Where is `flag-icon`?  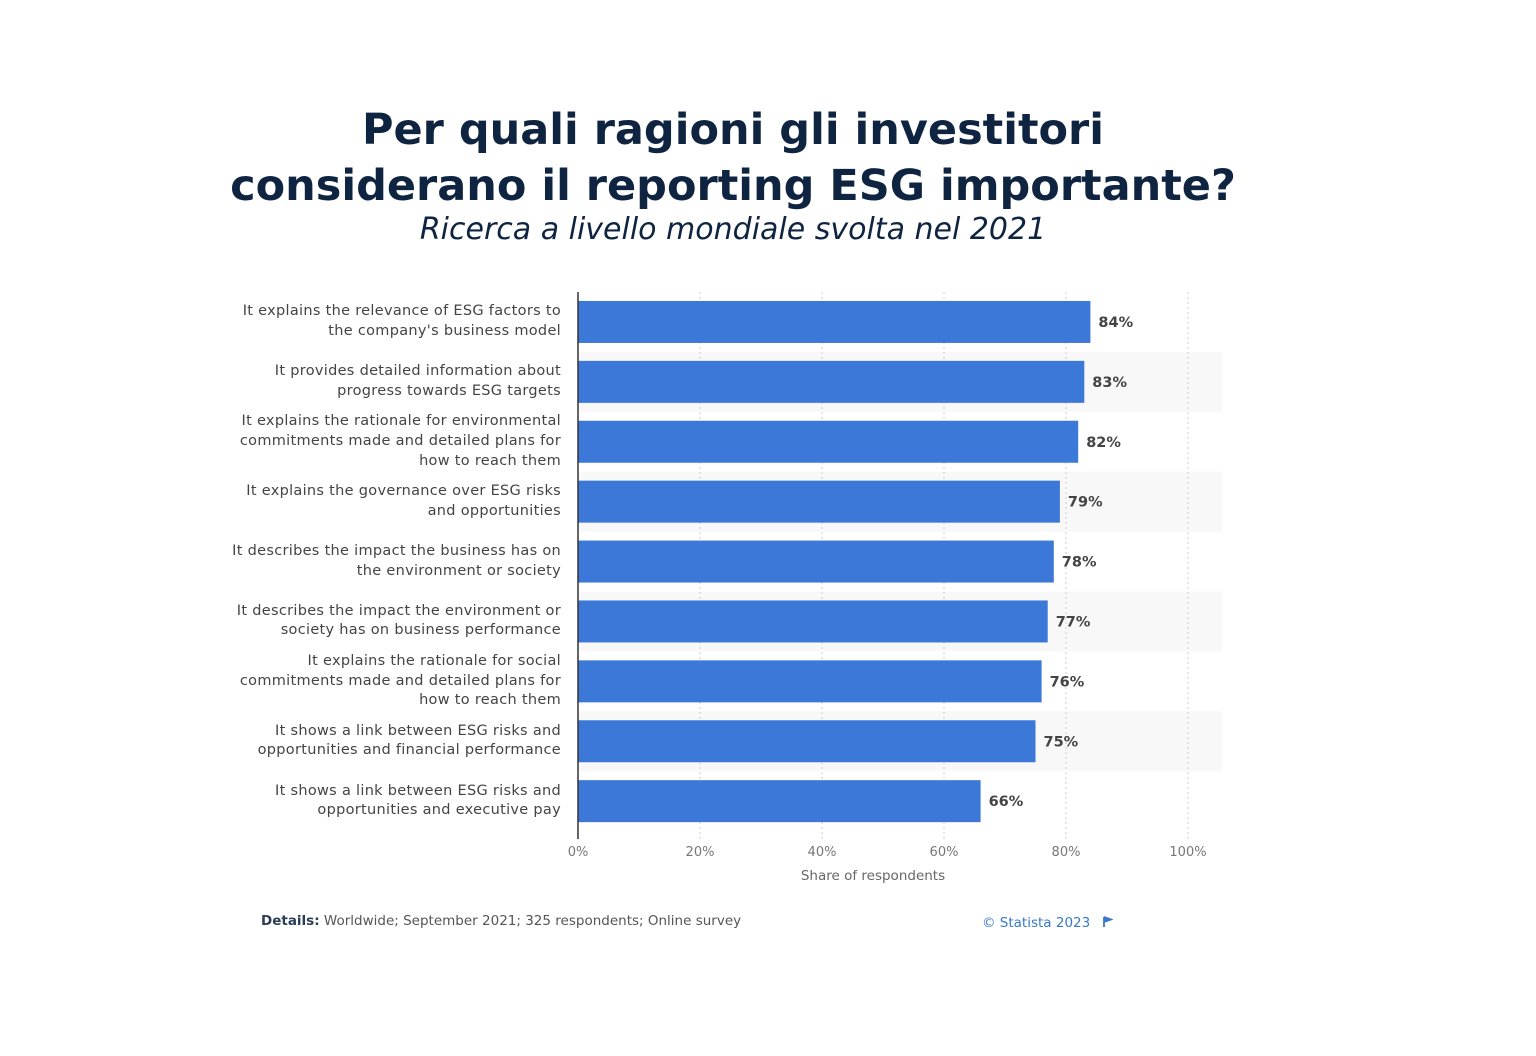 flag-icon is located at coordinates (1108, 921).